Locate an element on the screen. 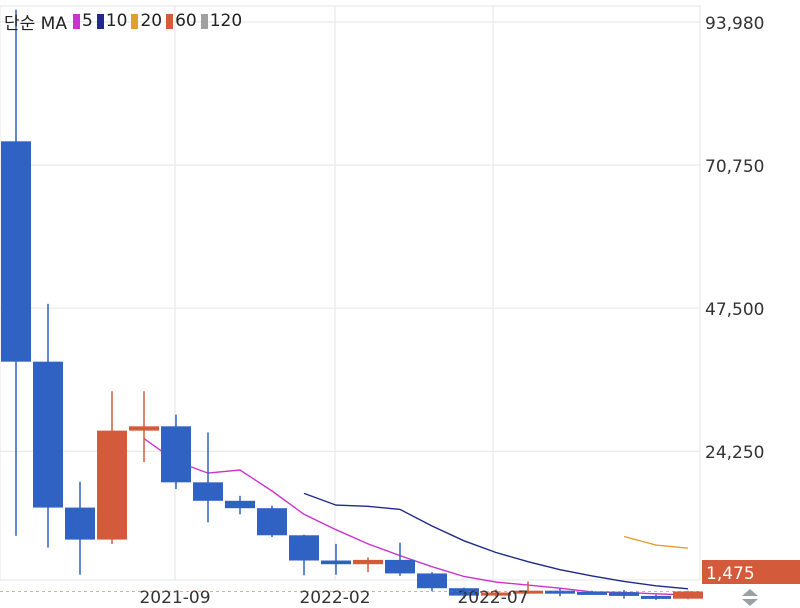 The height and width of the screenshot is (608, 800). legend-item-ma-20: 20 is located at coordinates (146, 21).